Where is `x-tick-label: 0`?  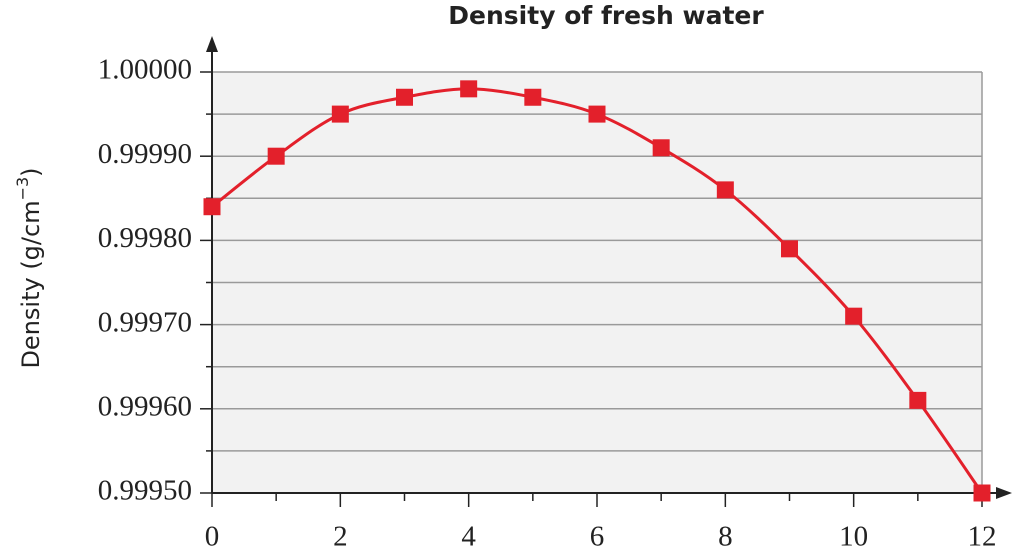 x-tick-label: 0 is located at coordinates (212, 537).